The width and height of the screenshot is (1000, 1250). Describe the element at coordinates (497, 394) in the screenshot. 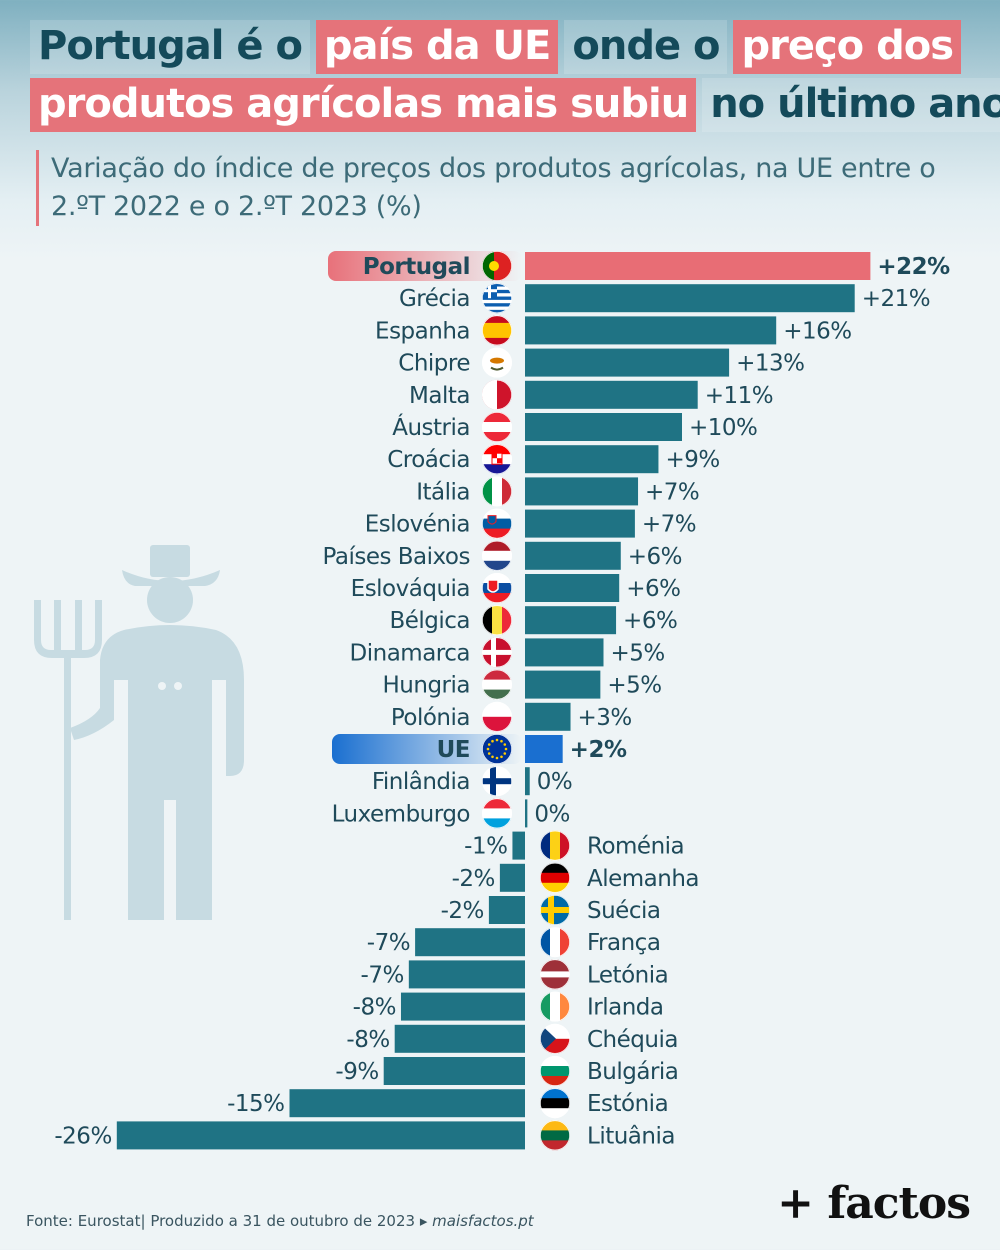

I see `malta-flag-icon` at that location.